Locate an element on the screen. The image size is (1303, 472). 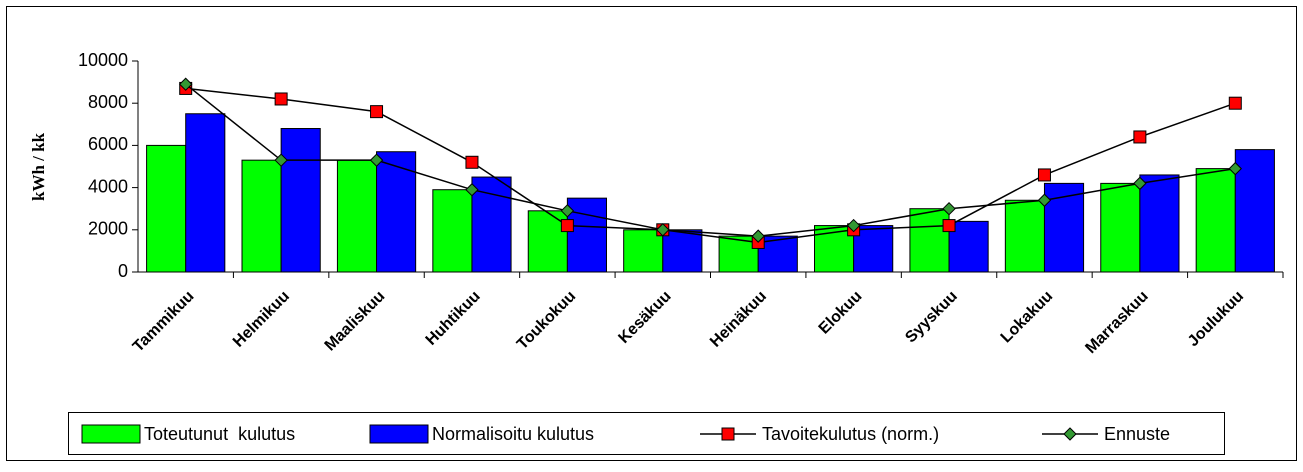
legend-box is located at coordinates (646, 433).